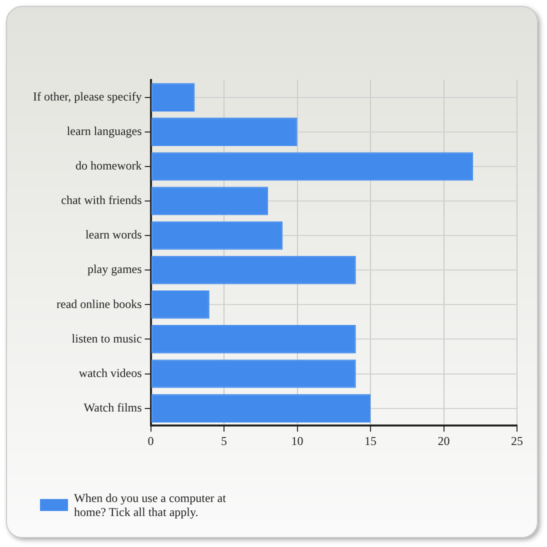 The image size is (547, 547). Describe the element at coordinates (113, 235) in the screenshot. I see `y-tick-label: learn words` at that location.